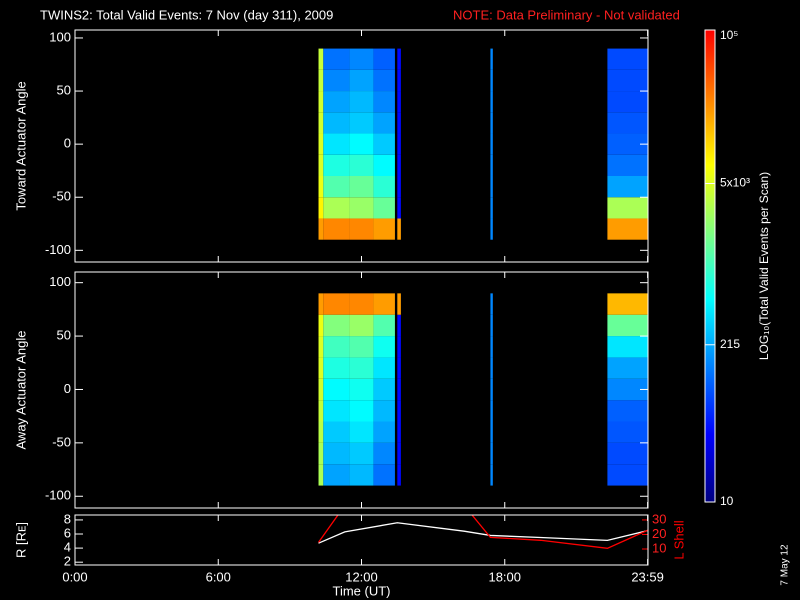 This screenshot has height=600, width=800. I want to click on series-line, so click(482, 532).